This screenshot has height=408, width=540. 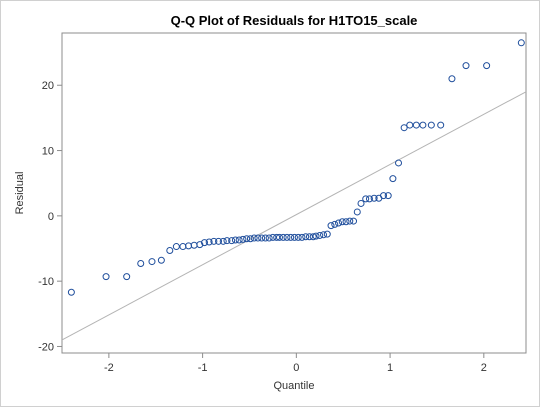 I want to click on x-tick-label: 0, so click(x=296, y=368).